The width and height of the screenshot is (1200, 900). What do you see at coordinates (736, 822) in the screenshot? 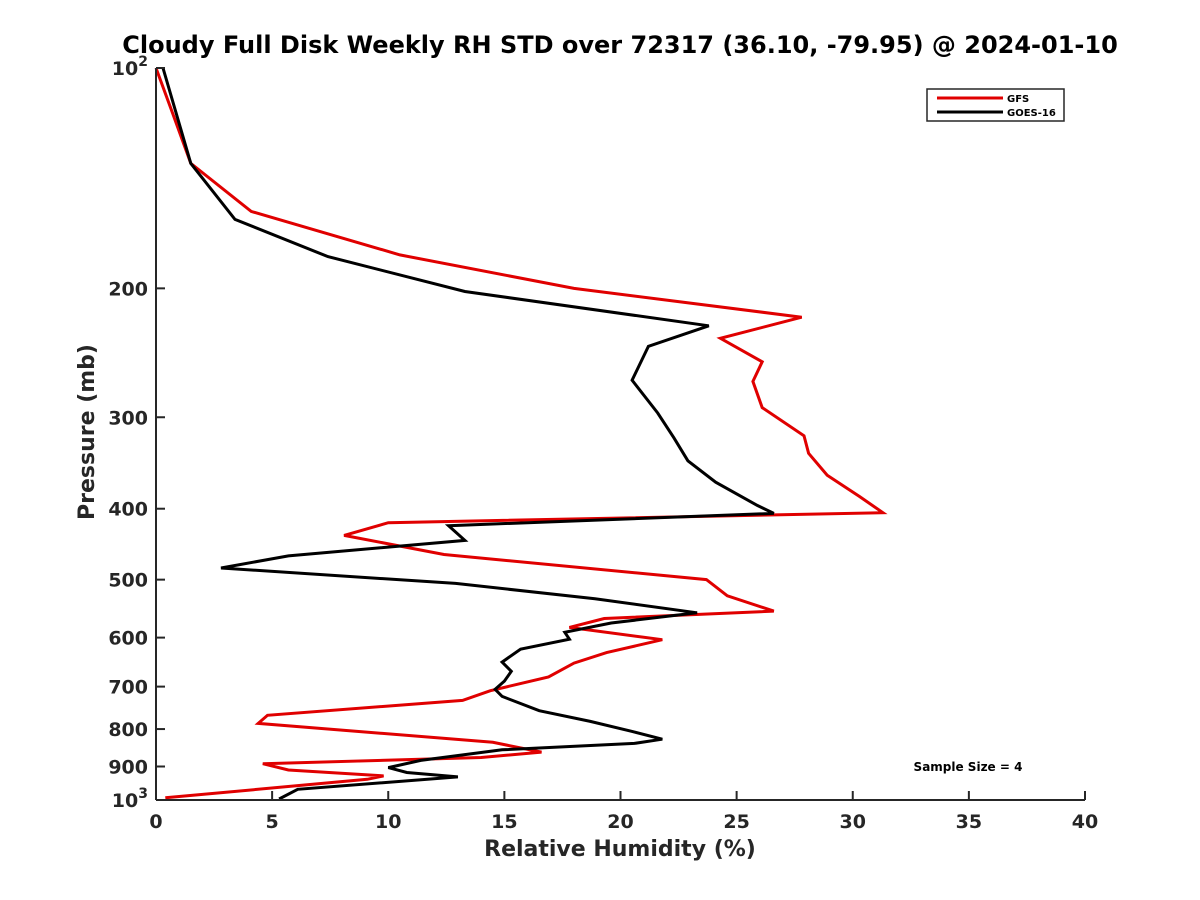
I see `x-tick-label: 25` at bounding box center [736, 822].